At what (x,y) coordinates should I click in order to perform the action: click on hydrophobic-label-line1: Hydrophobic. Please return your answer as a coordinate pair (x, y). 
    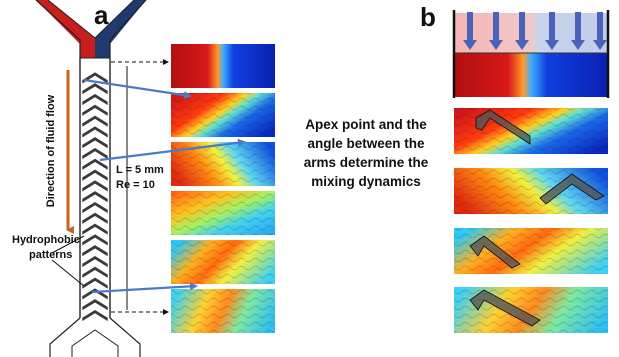
    Looking at the image, I should click on (46, 240).